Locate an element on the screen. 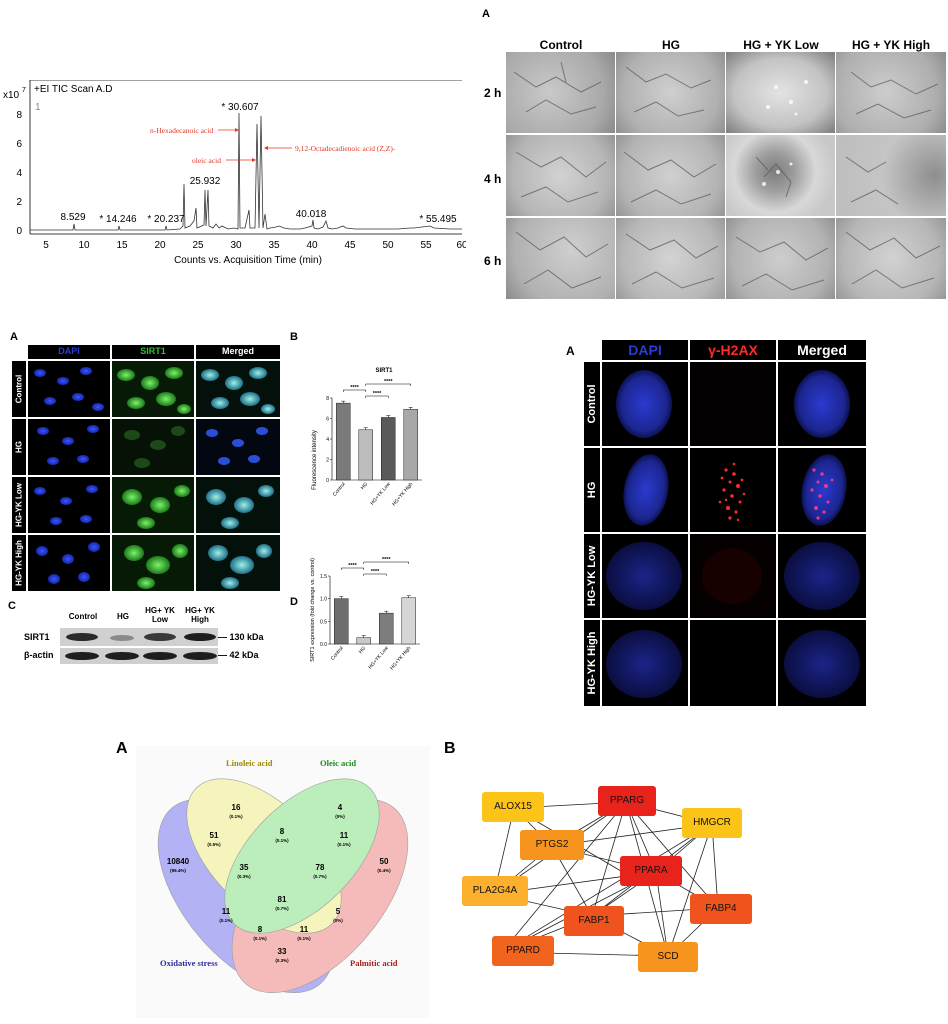 This screenshot has height=1024, width=948. venn-set-label: Oxidative stress is located at coordinates (189, 963).